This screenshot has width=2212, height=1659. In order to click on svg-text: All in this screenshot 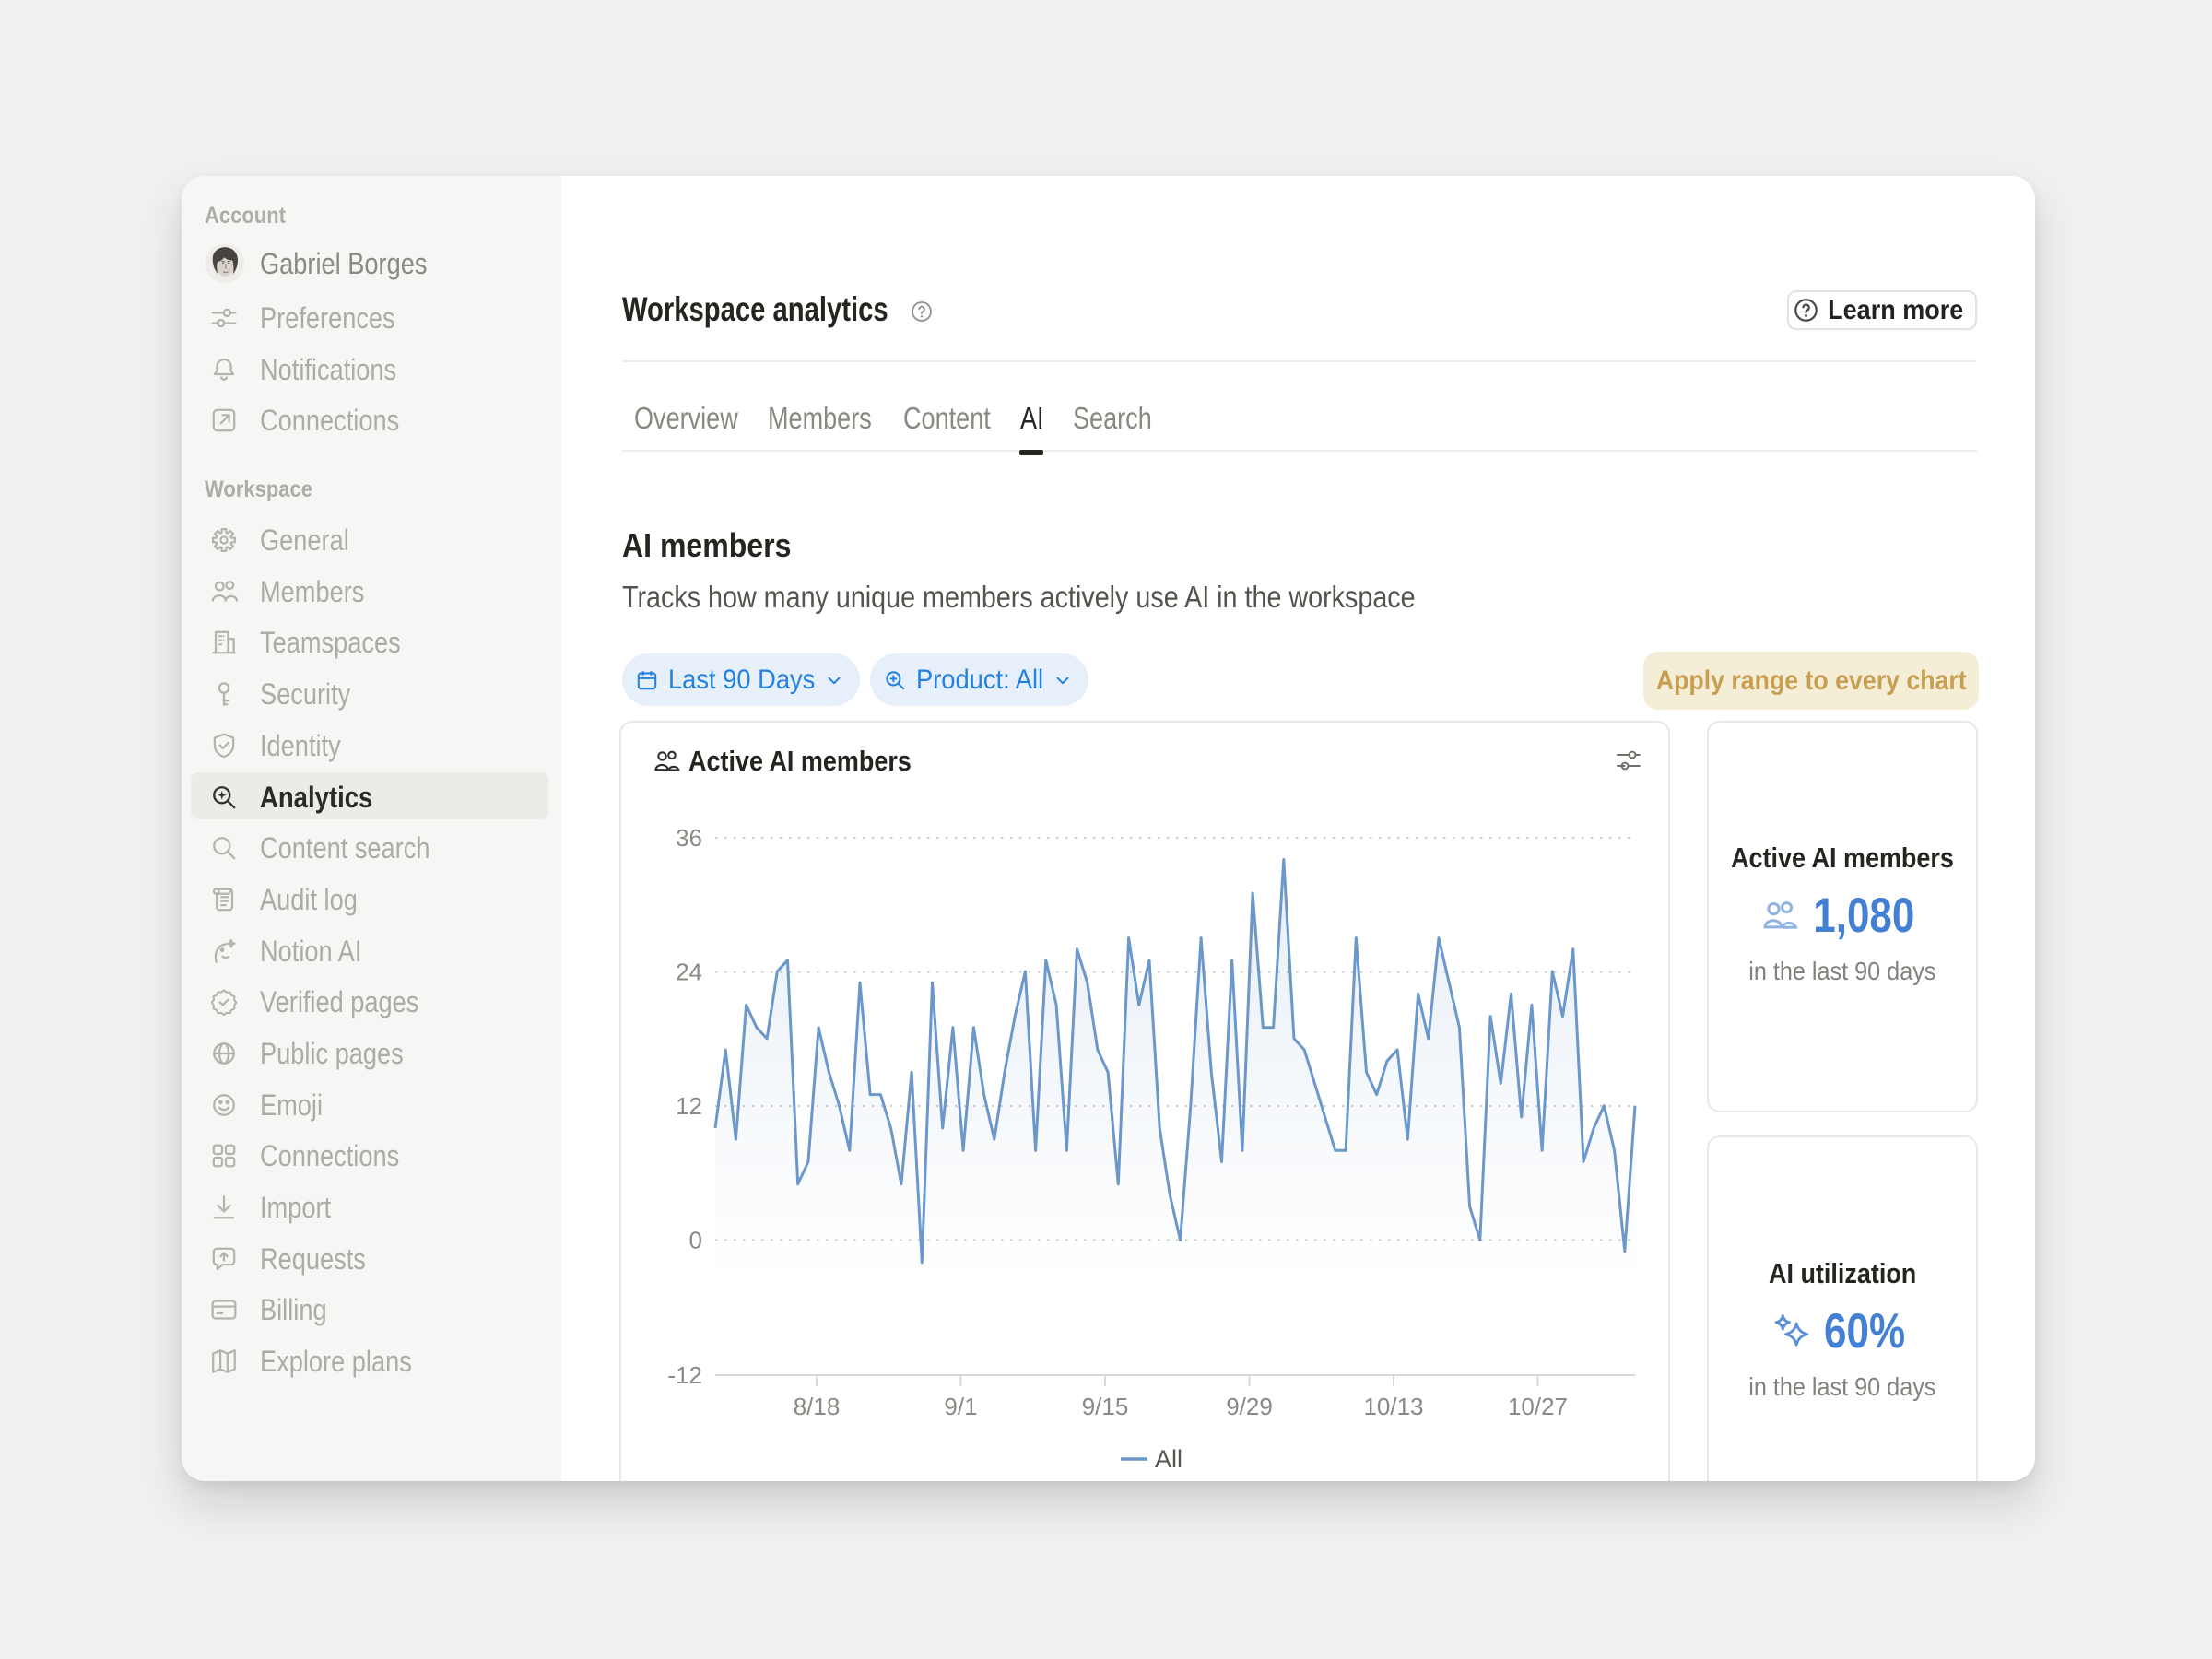, I will do `click(1168, 1459)`.